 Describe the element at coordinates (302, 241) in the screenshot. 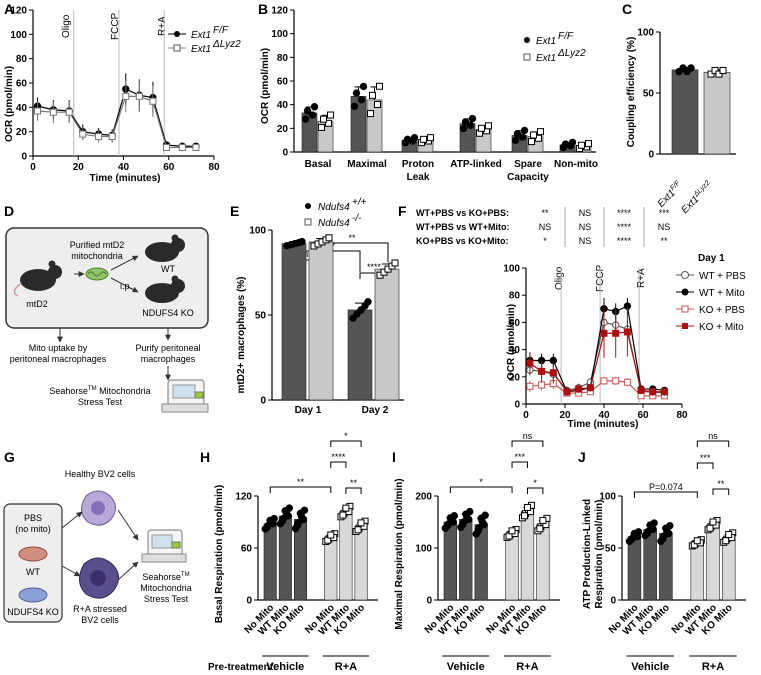

I see `point-e` at that location.